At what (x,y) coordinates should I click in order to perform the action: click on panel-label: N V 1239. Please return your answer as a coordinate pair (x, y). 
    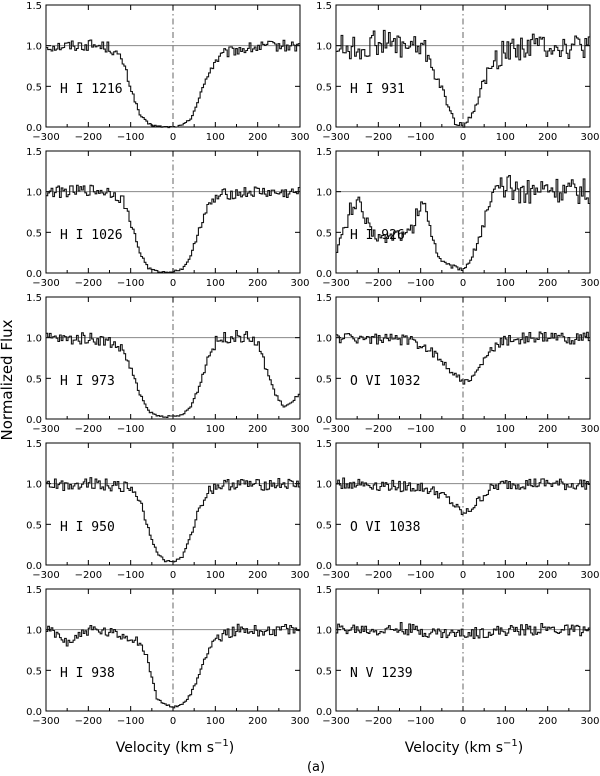
    Looking at the image, I should click on (381, 673).